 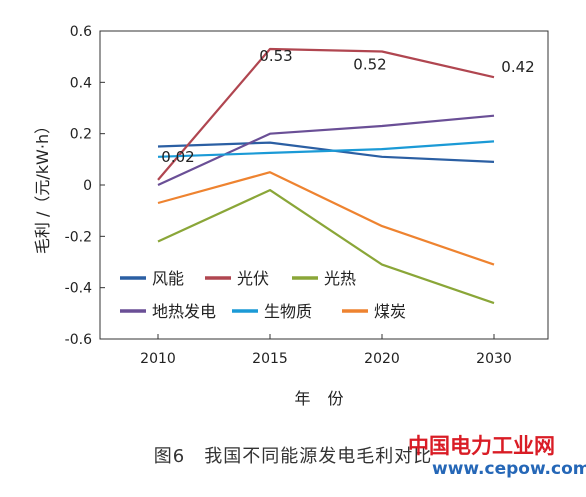 I want to click on legend-label: 风能, so click(x=168, y=278).